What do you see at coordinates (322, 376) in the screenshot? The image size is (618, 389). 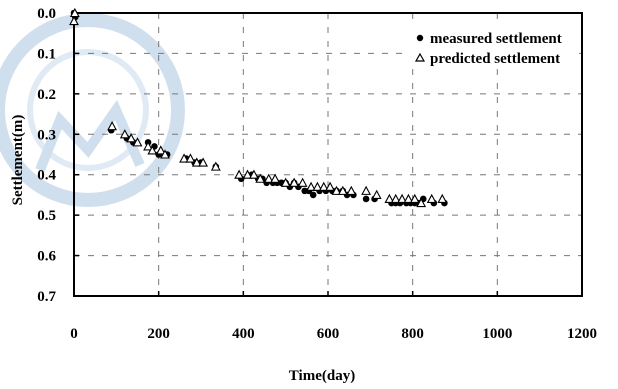 I see `x-axis-label: Time(day)` at bounding box center [322, 376].